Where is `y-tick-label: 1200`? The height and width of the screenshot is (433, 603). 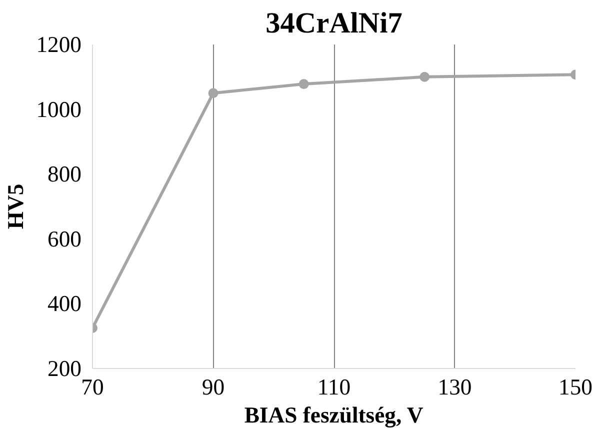 y-tick-label: 1200 is located at coordinates (59, 44).